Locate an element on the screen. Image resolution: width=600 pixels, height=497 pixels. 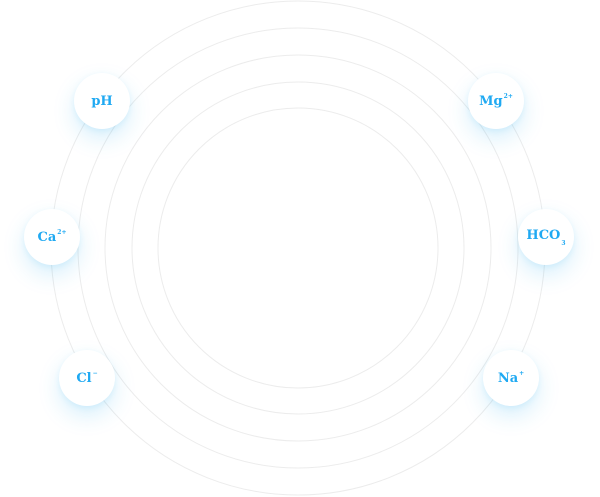
ion-bubble-magnesium: Mg2+ is located at coordinates (496, 101).